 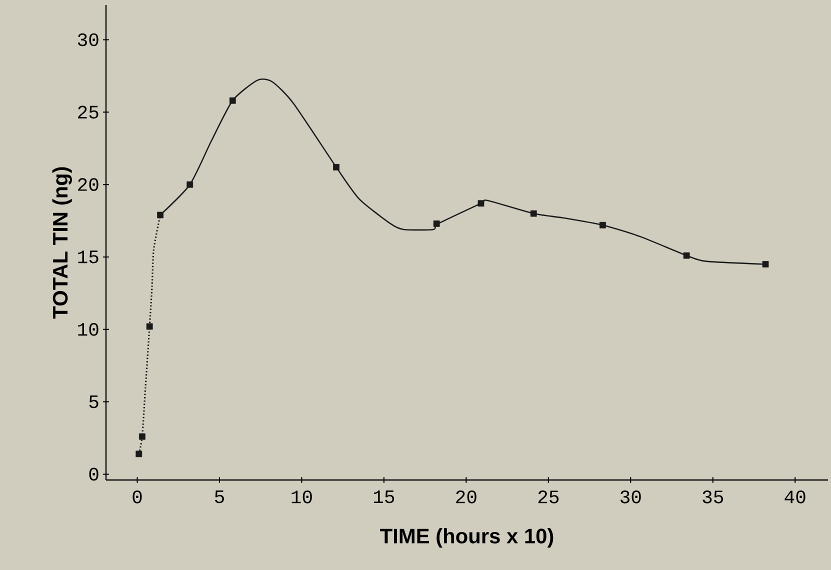 I want to click on x-tick-label: 5, so click(x=219, y=497).